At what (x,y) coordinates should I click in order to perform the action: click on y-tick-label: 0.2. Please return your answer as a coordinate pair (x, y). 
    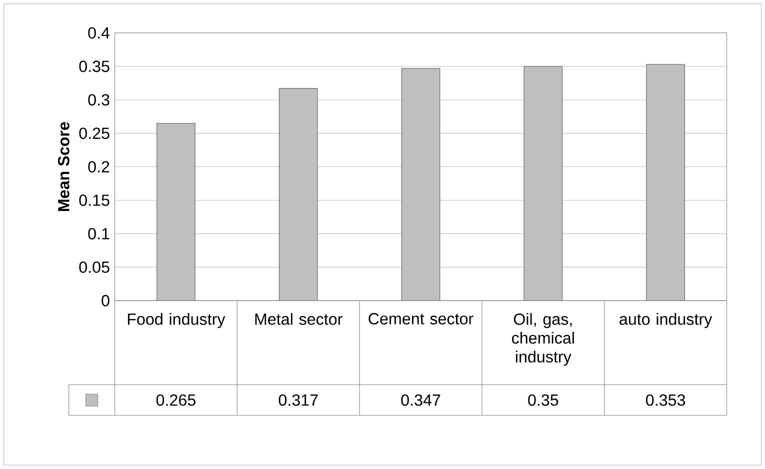
    Looking at the image, I should click on (99, 166).